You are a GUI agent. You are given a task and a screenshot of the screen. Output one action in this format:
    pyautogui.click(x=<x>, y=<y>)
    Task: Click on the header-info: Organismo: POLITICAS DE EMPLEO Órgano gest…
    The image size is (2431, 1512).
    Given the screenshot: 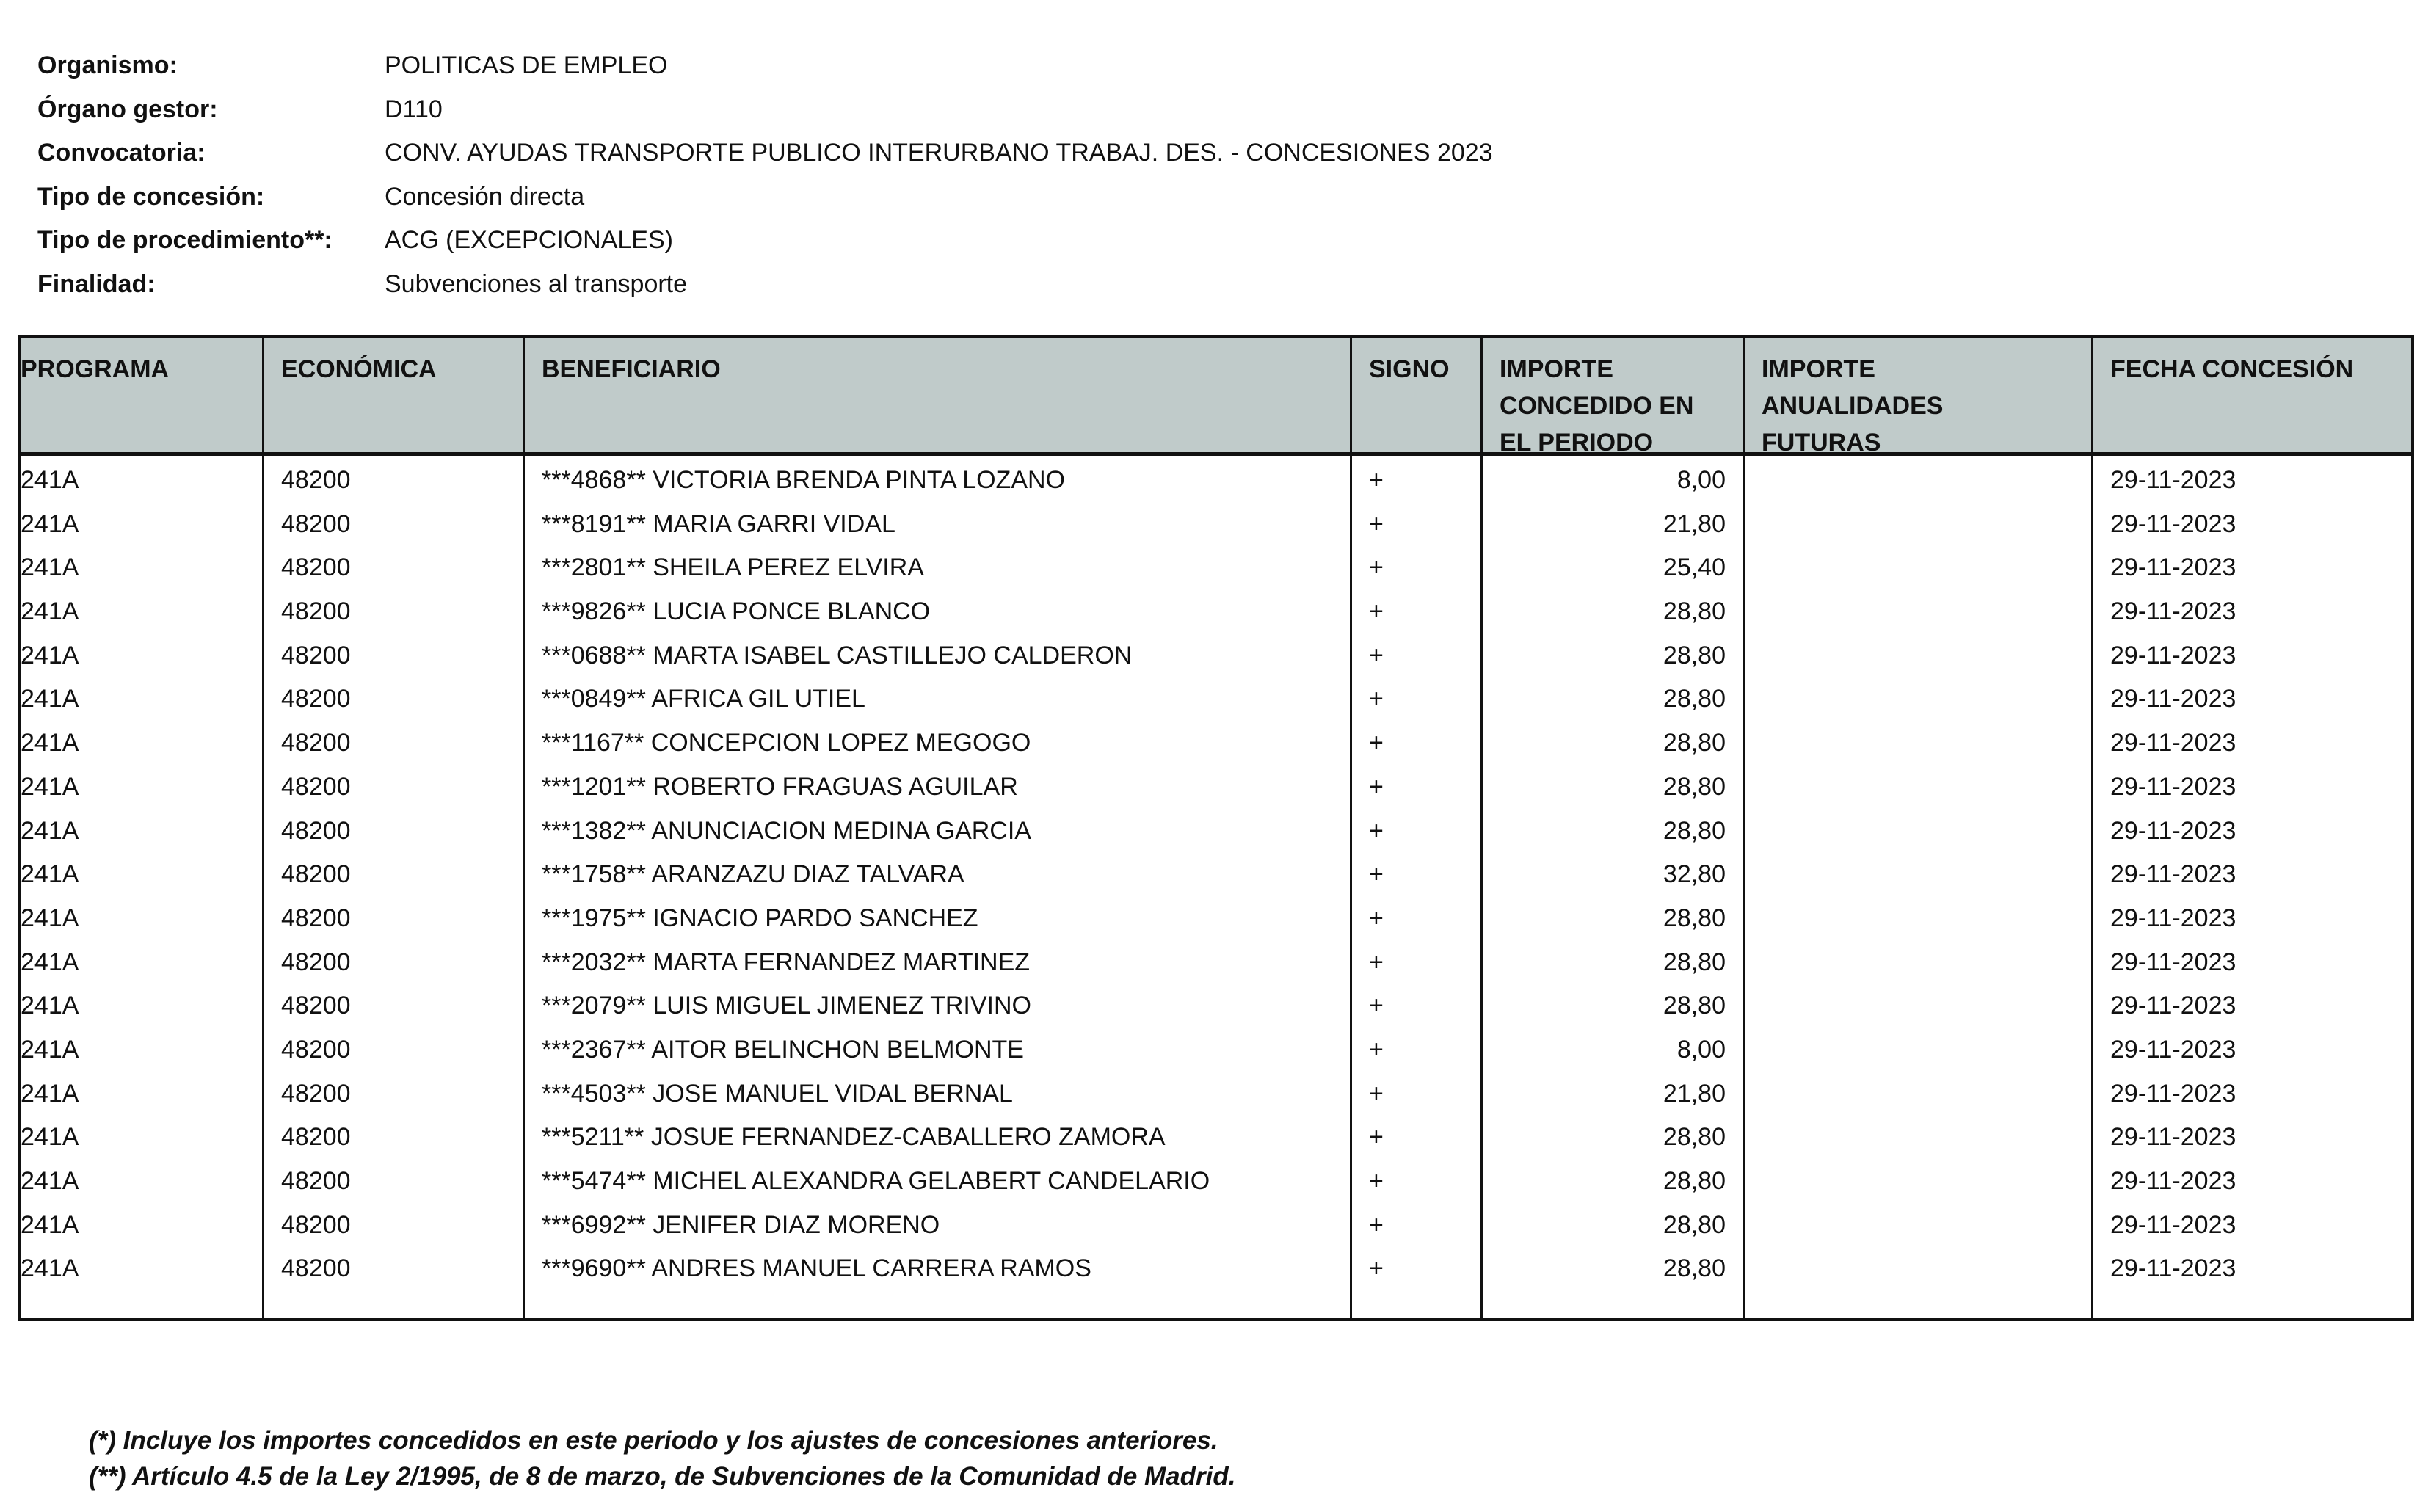 What is the action you would take?
    pyautogui.click(x=765, y=175)
    